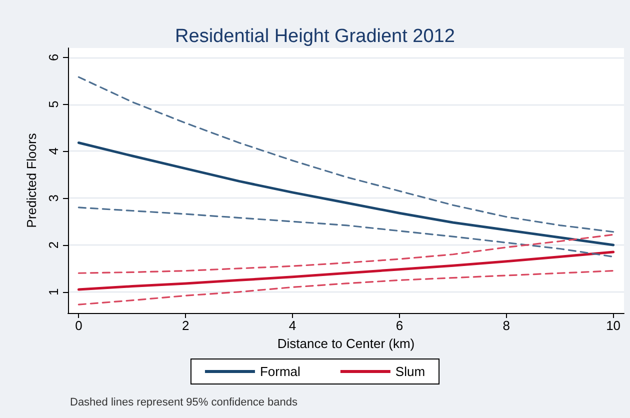 This screenshot has height=418, width=630. Describe the element at coordinates (31, 180) in the screenshot. I see `y-axis-title: Predicted Floors` at that location.